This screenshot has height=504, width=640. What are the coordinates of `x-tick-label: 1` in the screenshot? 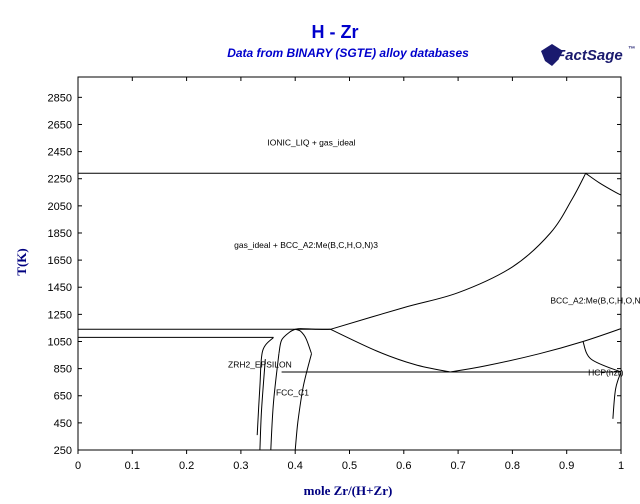 It's located at (621, 466).